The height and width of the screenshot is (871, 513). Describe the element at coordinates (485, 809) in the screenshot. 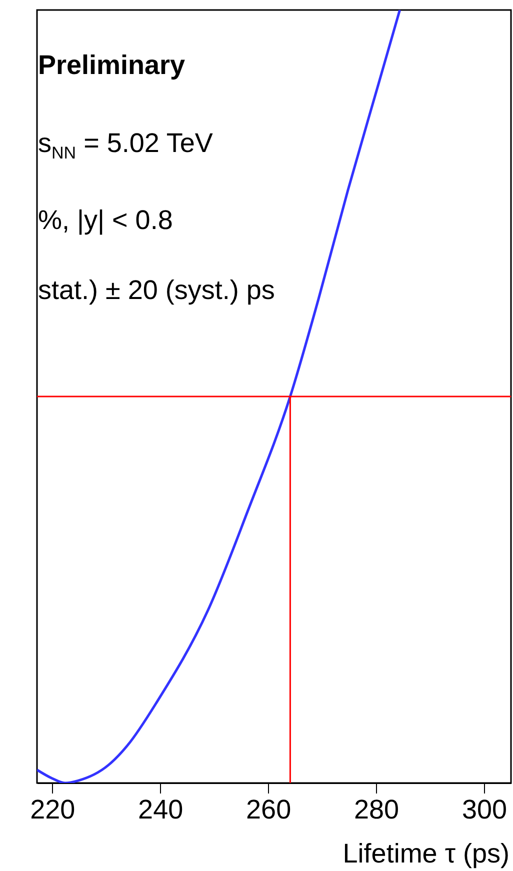

I see `x-tick-label: 300` at that location.